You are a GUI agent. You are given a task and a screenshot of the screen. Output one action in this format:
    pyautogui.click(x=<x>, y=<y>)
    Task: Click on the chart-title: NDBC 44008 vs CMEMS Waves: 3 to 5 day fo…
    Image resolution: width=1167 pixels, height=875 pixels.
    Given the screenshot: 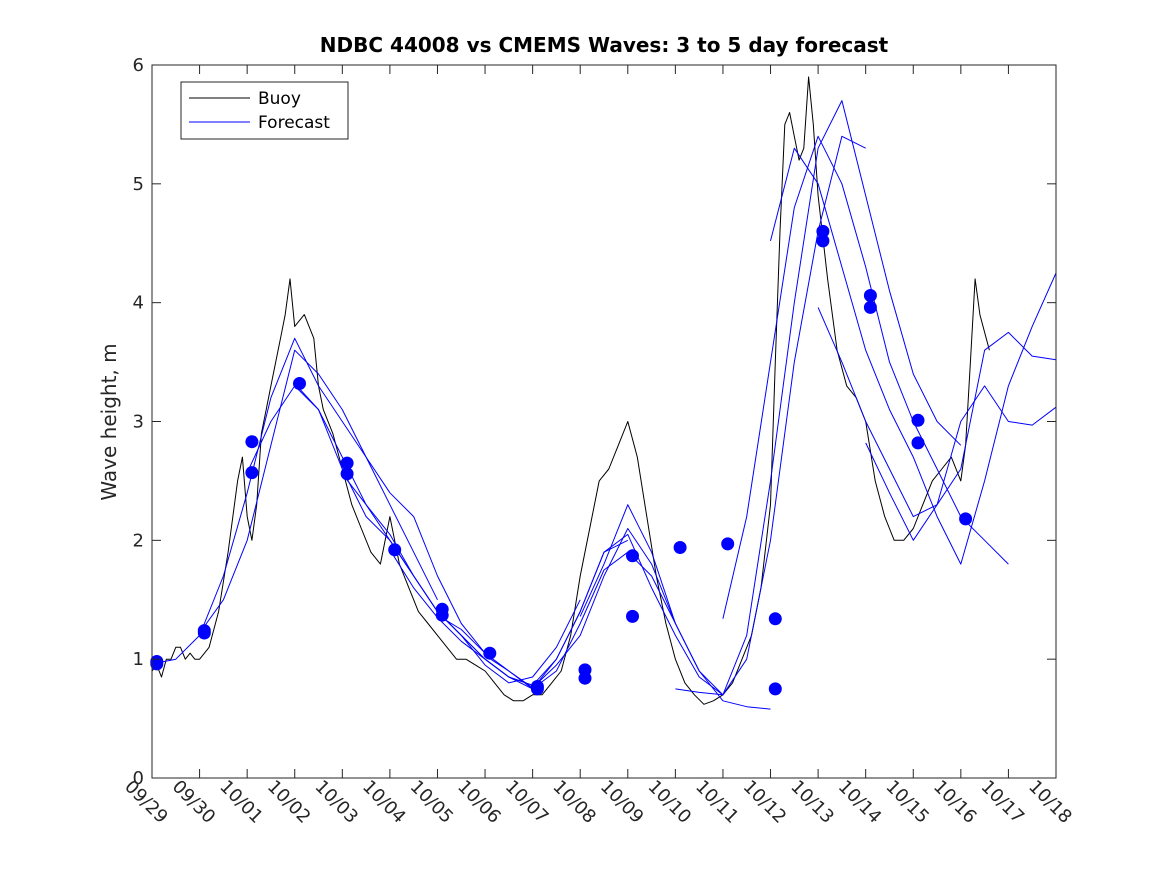 What is the action you would take?
    pyautogui.click(x=604, y=45)
    